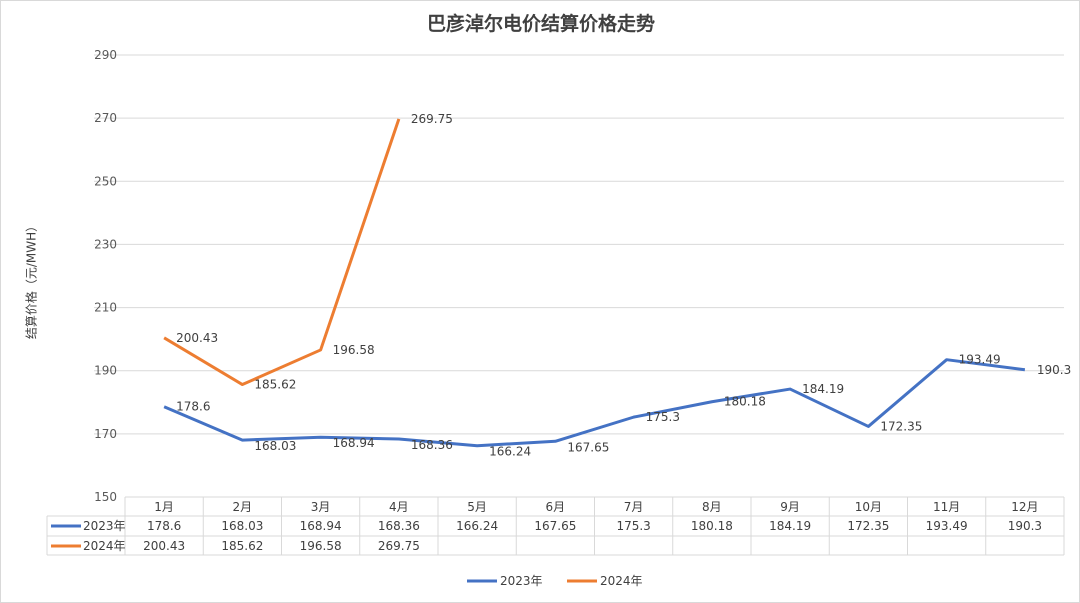 The height and width of the screenshot is (603, 1080). What do you see at coordinates (946, 507) in the screenshot?
I see `x-tick-label: 11月` at bounding box center [946, 507].